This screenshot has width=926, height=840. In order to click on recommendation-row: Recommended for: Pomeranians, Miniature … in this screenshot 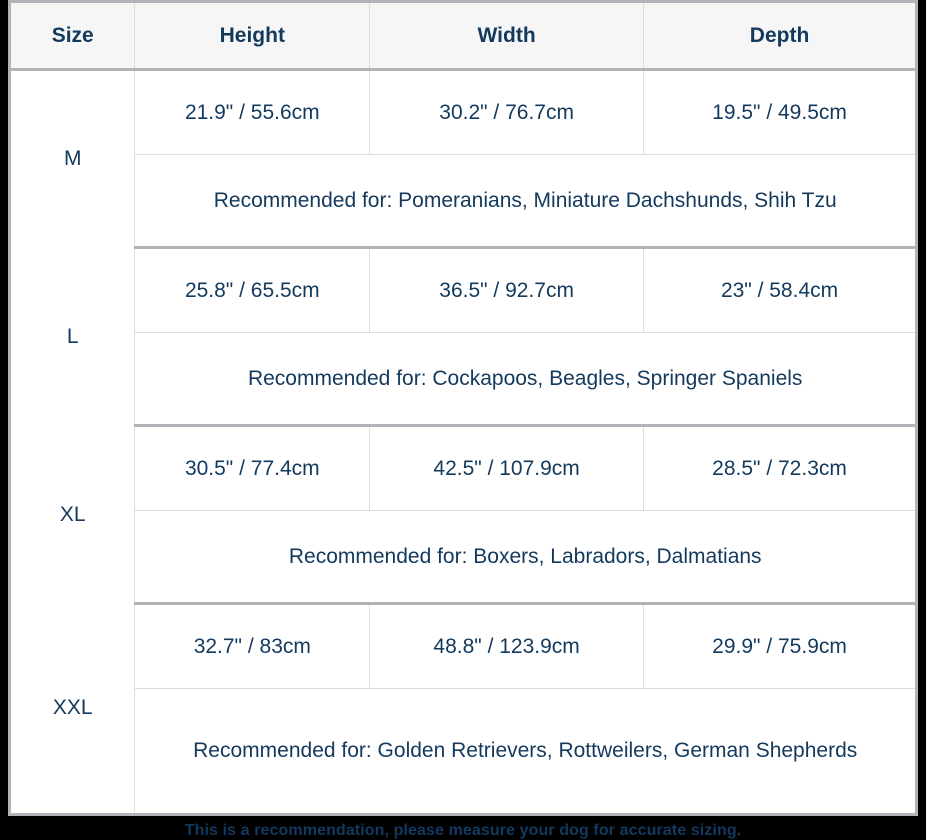, I will do `click(463, 202)`.